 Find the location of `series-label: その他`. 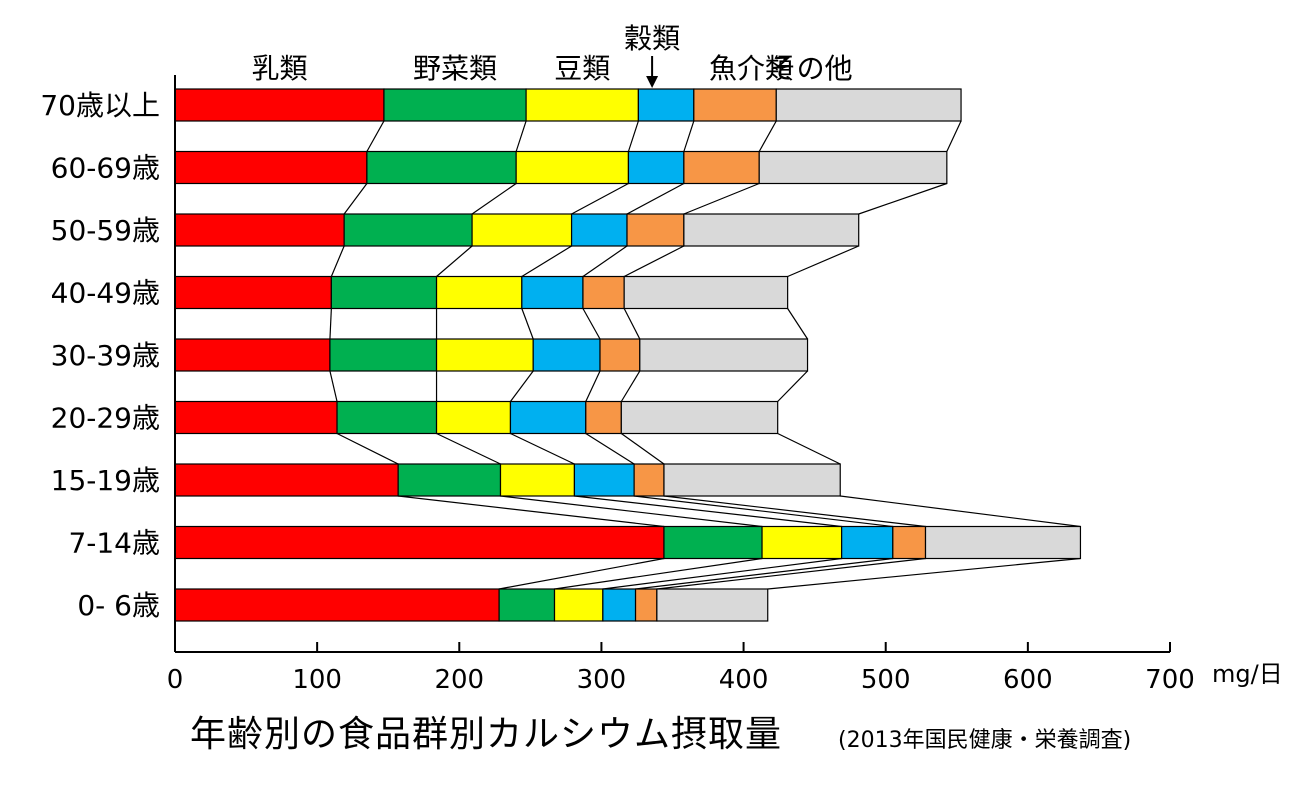

series-label: その他 is located at coordinates (811, 68).